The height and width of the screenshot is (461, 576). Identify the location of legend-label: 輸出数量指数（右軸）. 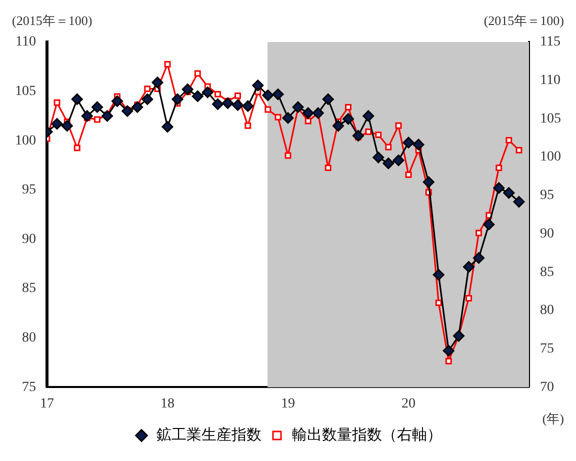
(367, 435).